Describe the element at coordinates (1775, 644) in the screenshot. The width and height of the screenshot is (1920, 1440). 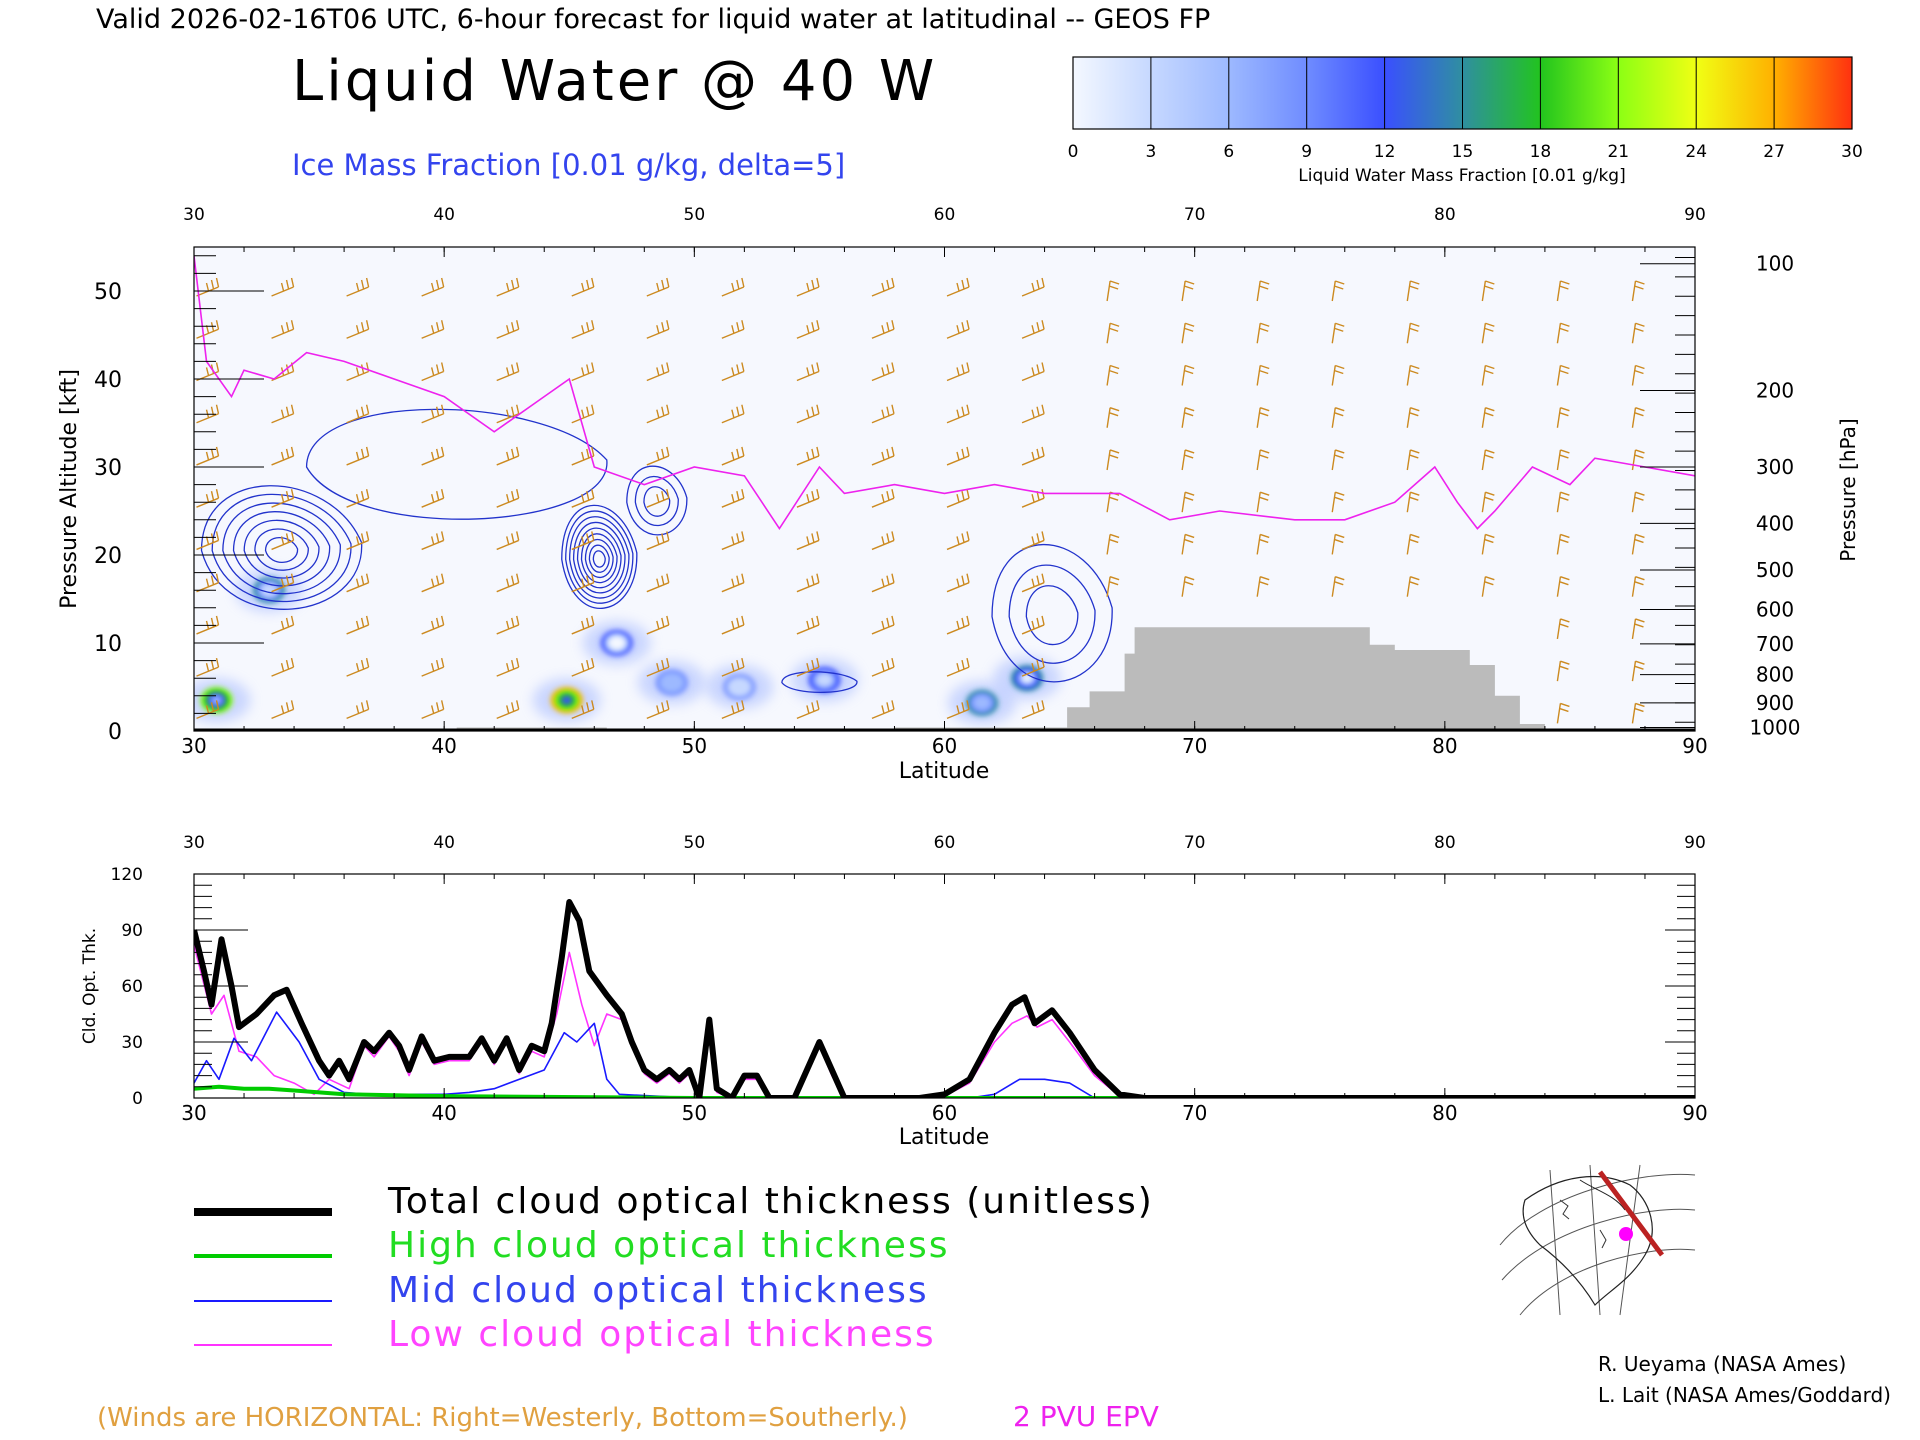
I see `pressure-tick-label: 700` at that location.